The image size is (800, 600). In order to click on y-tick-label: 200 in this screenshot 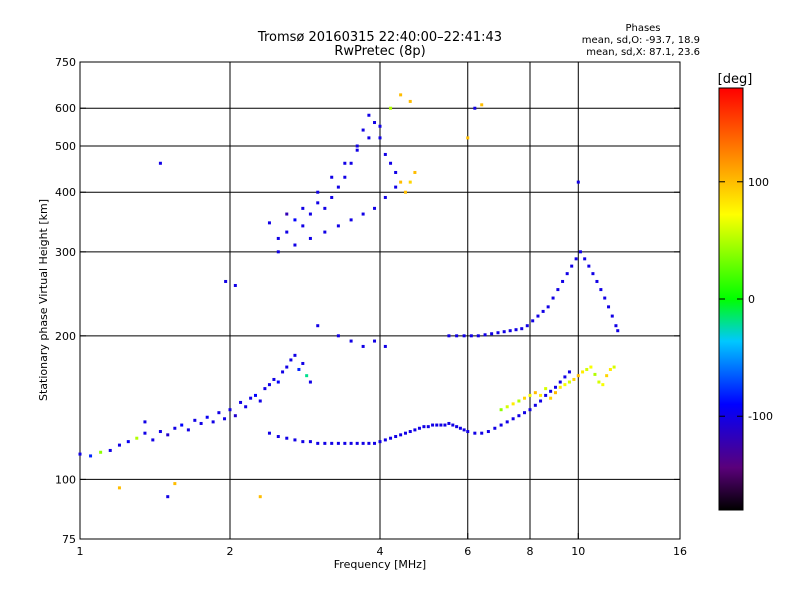, I will do `click(65, 336)`.